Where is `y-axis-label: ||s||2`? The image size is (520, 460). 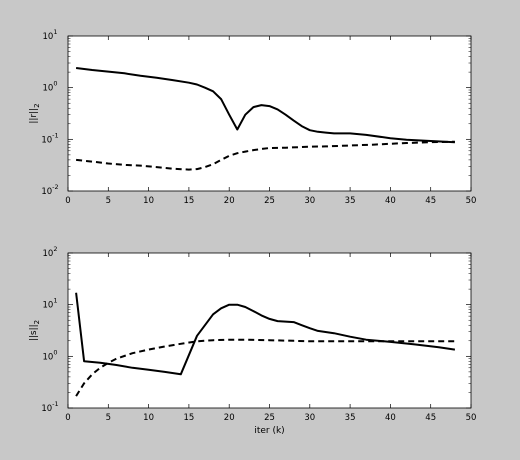 y-axis-label: ||s||2 is located at coordinates (35, 330).